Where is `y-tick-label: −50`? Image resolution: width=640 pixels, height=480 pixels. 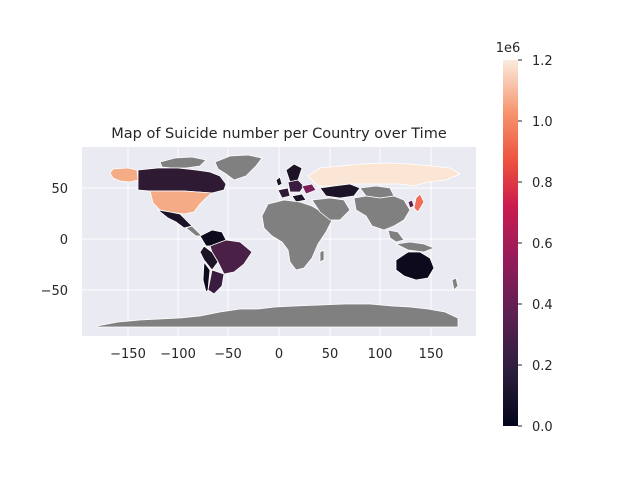 y-tick-label: −50 is located at coordinates (54, 291).